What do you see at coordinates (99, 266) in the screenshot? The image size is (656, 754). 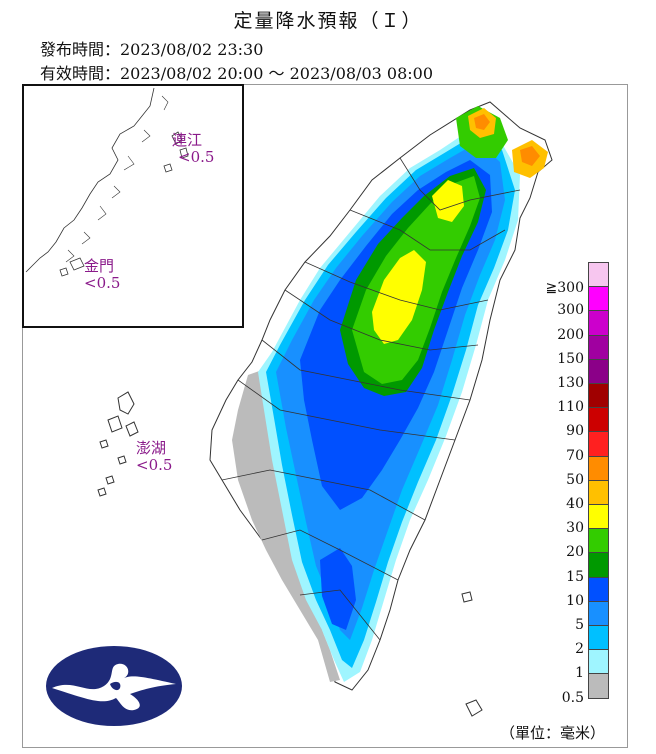 I see `kinmen-name: 金門` at bounding box center [99, 266].